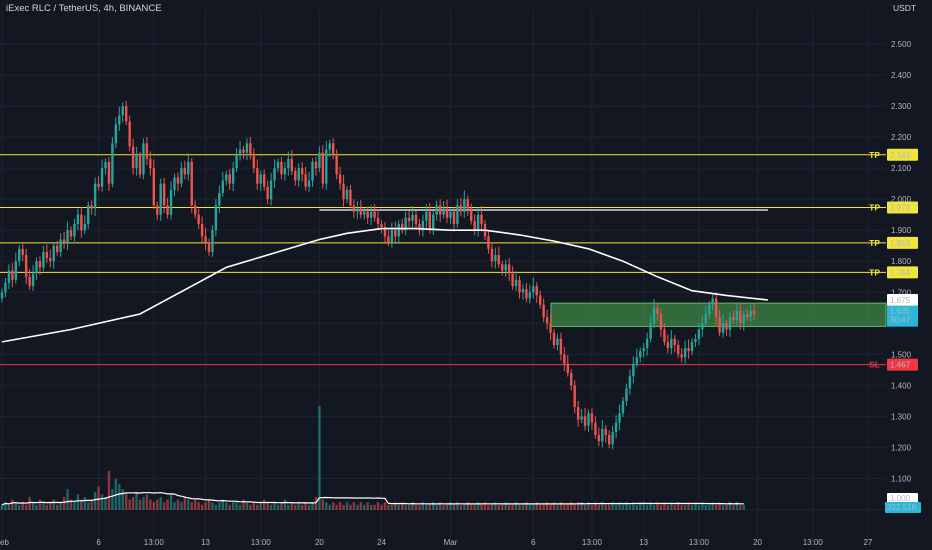  I want to click on price-tick-label: 2.100, so click(901, 168).